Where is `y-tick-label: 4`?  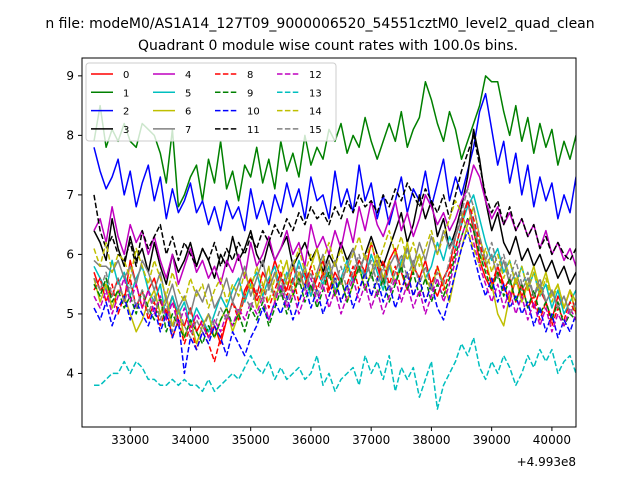 y-tick-label: 4 is located at coordinates (70, 373).